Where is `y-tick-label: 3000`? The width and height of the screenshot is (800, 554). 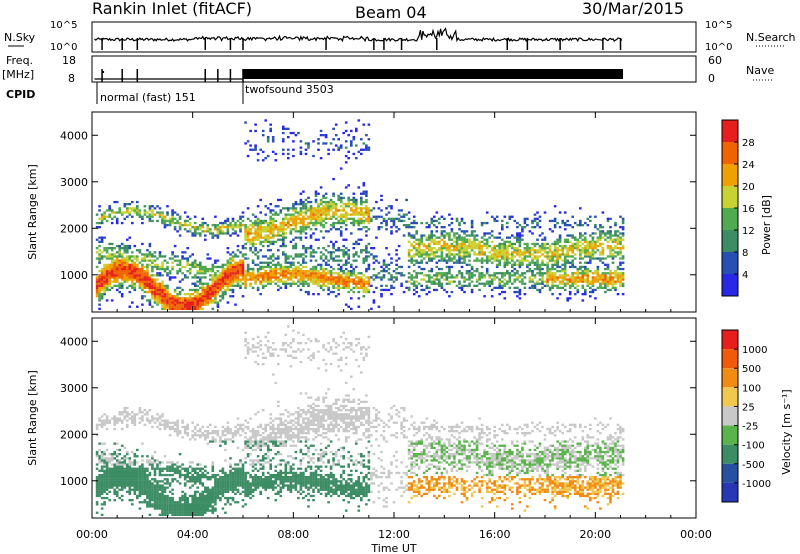 y-tick-label: 3000 is located at coordinates (74, 182).